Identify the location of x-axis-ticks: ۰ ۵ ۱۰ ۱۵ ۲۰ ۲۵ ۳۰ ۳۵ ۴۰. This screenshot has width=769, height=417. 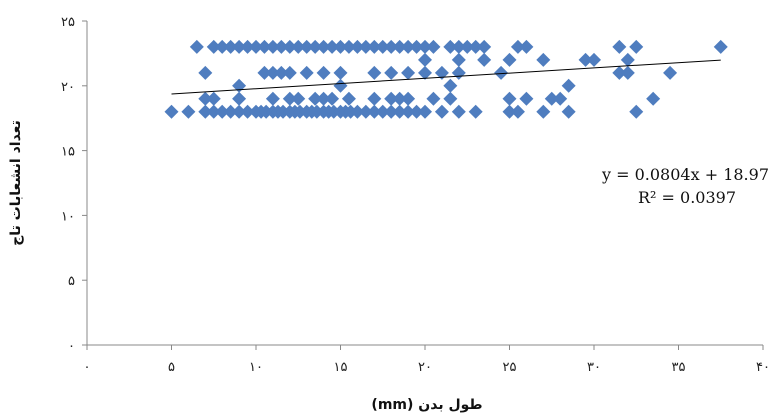
(426, 360).